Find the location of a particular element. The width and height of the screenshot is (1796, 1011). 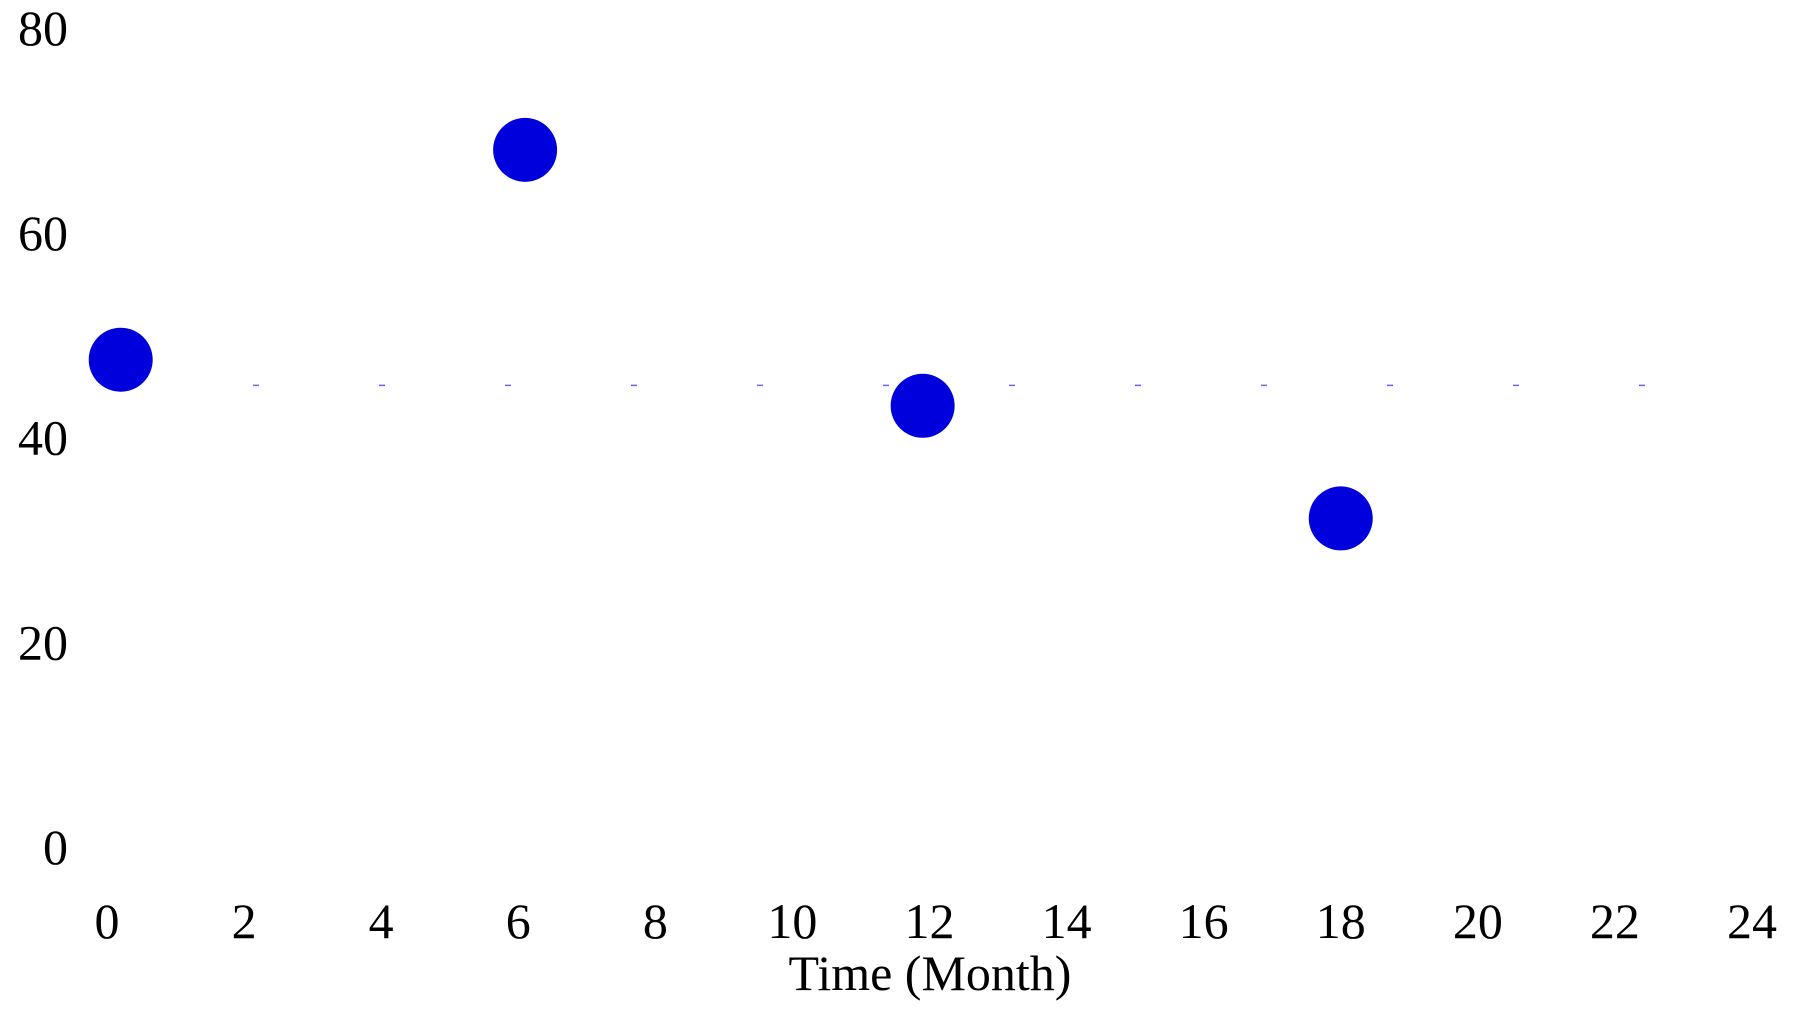

y-tick-label: 60 is located at coordinates (43, 233).